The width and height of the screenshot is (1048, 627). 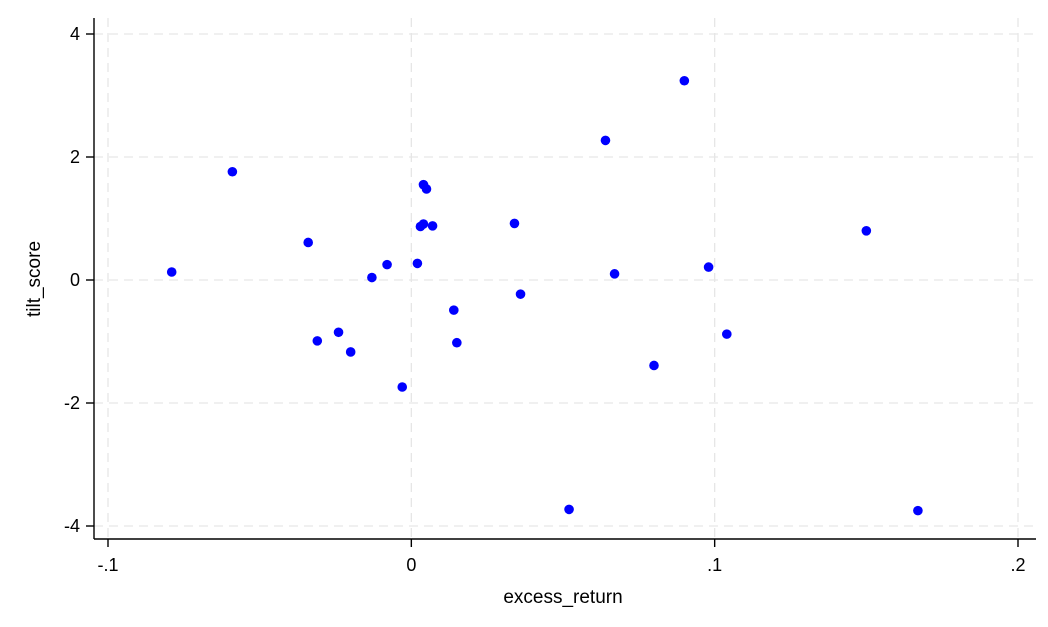 What do you see at coordinates (72, 403) in the screenshot?
I see `y-tick-label: -2` at bounding box center [72, 403].